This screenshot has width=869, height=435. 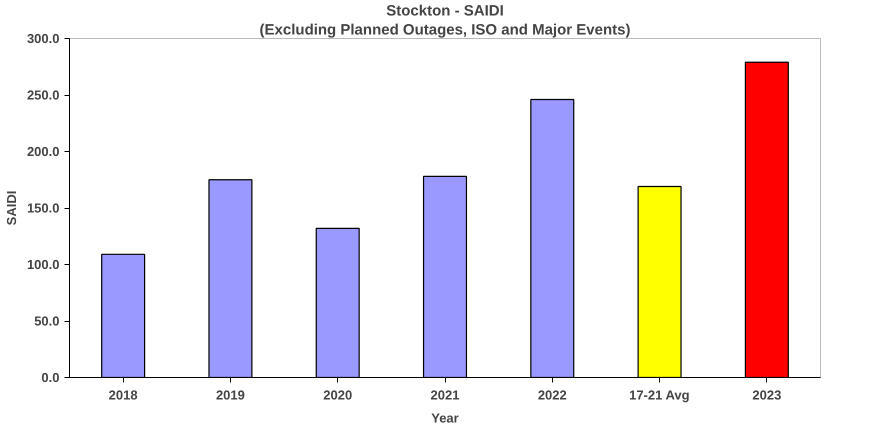 I want to click on x-tick-label: 2019, so click(x=230, y=395).